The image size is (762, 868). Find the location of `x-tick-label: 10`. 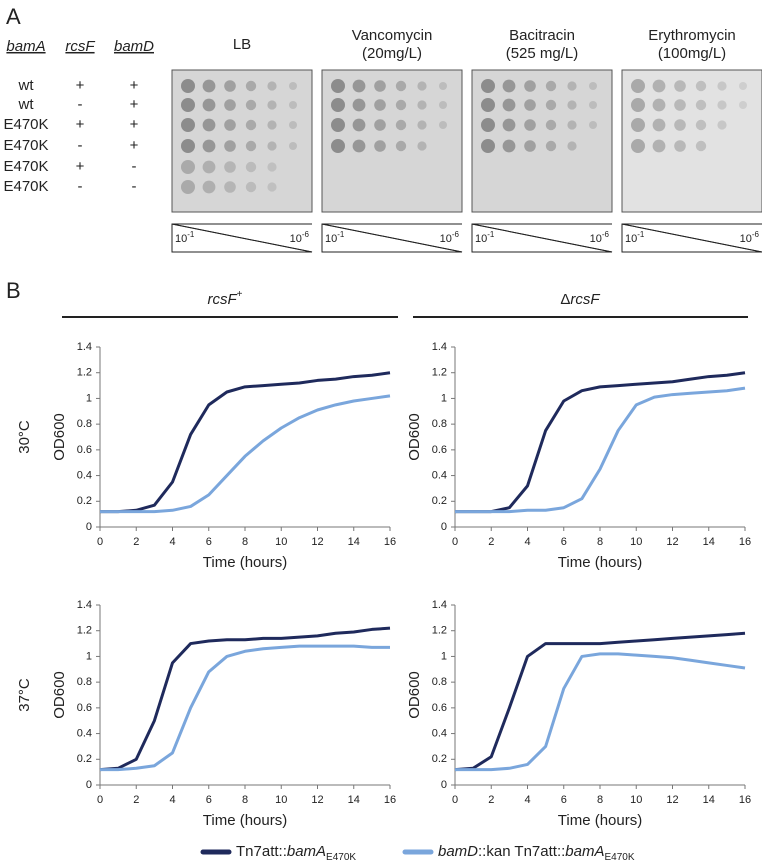

x-tick-label: 10 is located at coordinates (281, 542).